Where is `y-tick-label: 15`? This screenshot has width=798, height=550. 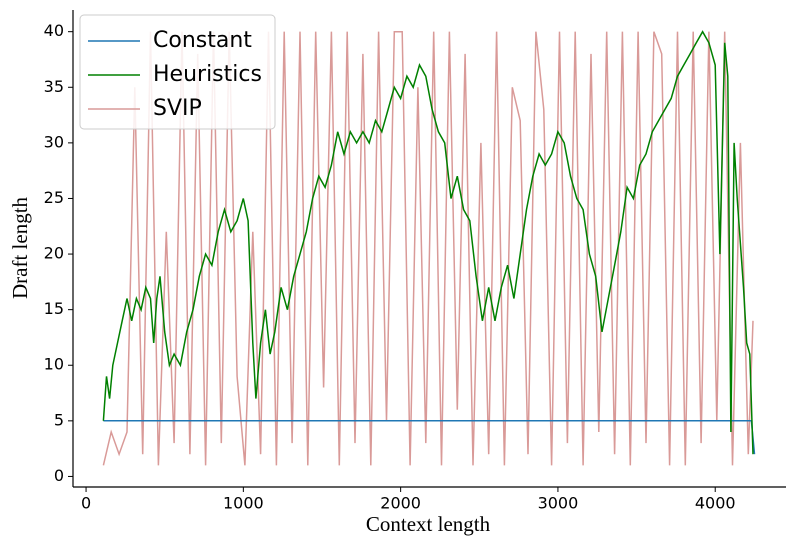 y-tick-label: 15 is located at coordinates (54, 308).